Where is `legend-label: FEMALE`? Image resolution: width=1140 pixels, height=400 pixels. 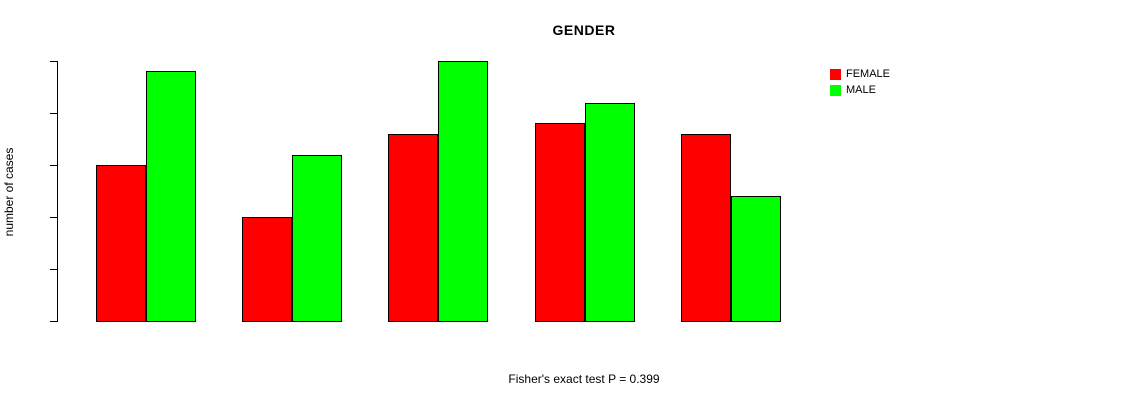 legend-label: FEMALE is located at coordinates (868, 73).